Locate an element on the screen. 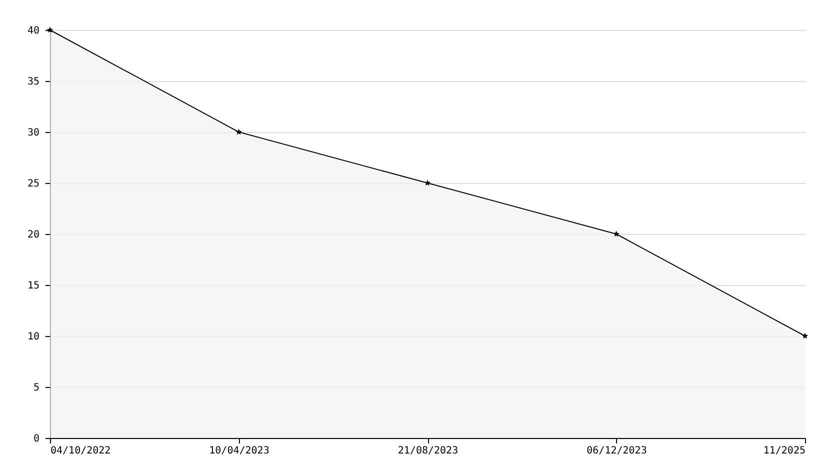  y-tick-label: 40 is located at coordinates (33, 31).